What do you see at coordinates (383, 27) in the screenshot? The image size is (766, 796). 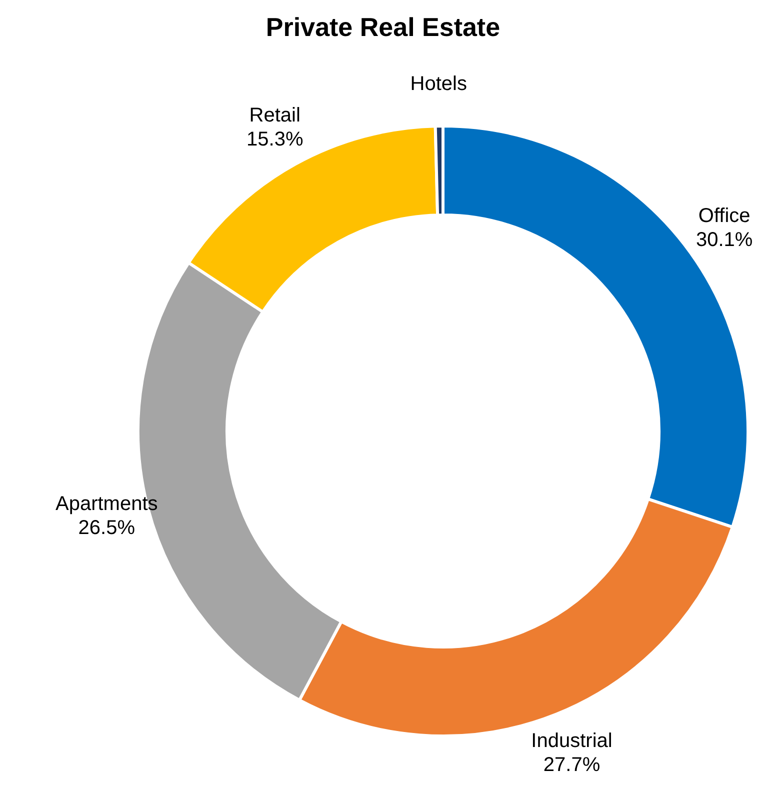 I see `chart-title: Private Real Estate` at bounding box center [383, 27].